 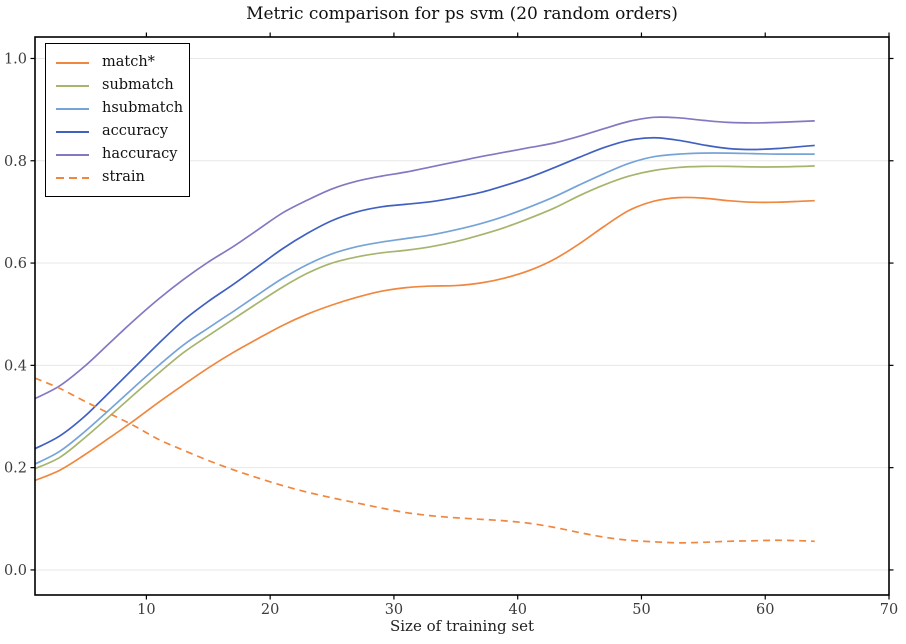 What do you see at coordinates (135, 131) in the screenshot?
I see `legend-label: accuracy` at bounding box center [135, 131].